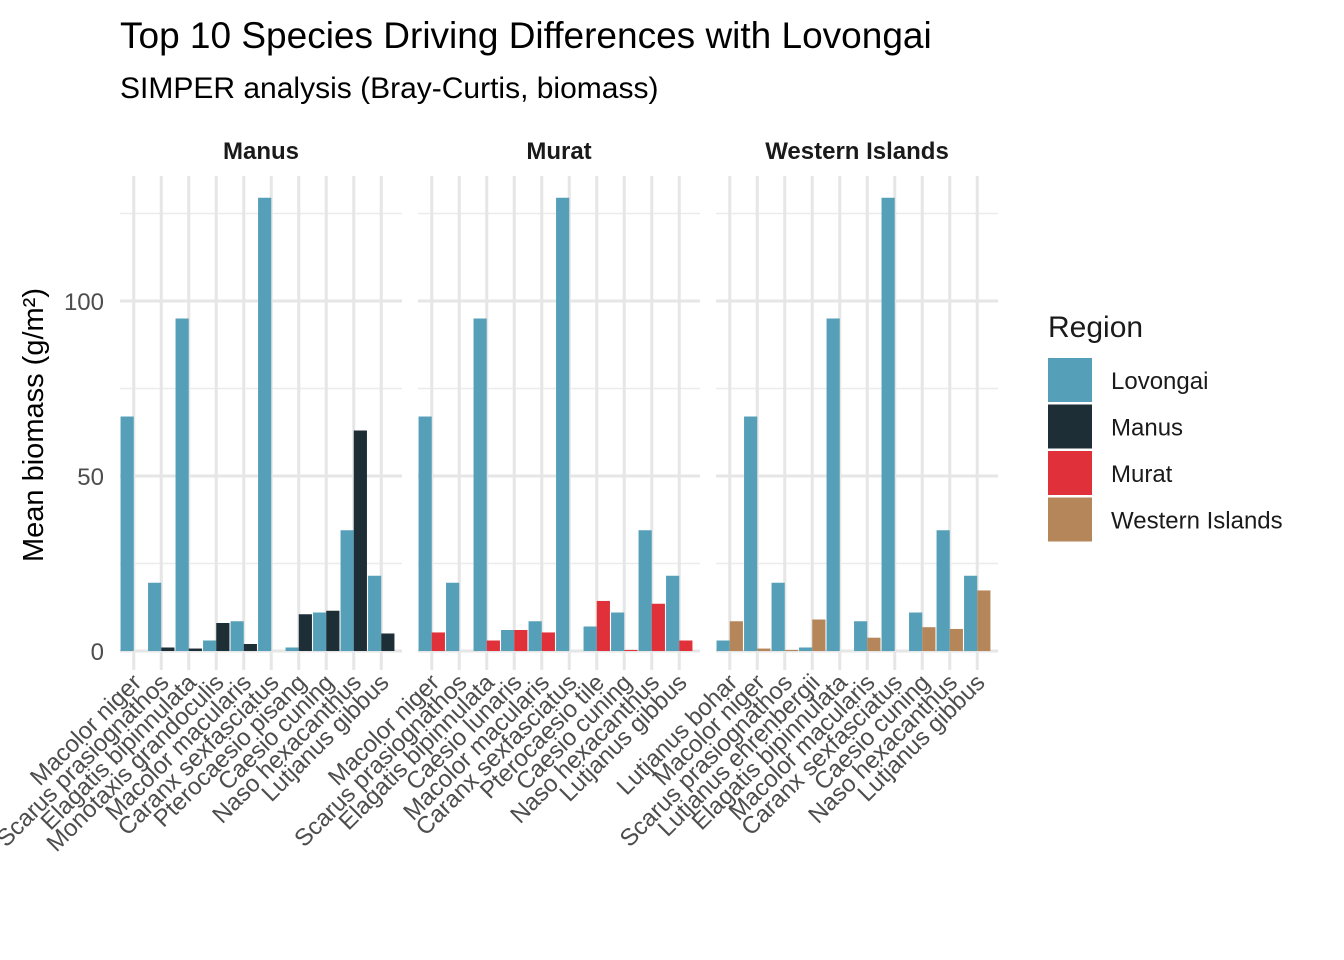 The image size is (1344, 960). What do you see at coordinates (34, 425) in the screenshot?
I see `y-axis-label: Mean biomass (g/m²)` at bounding box center [34, 425].